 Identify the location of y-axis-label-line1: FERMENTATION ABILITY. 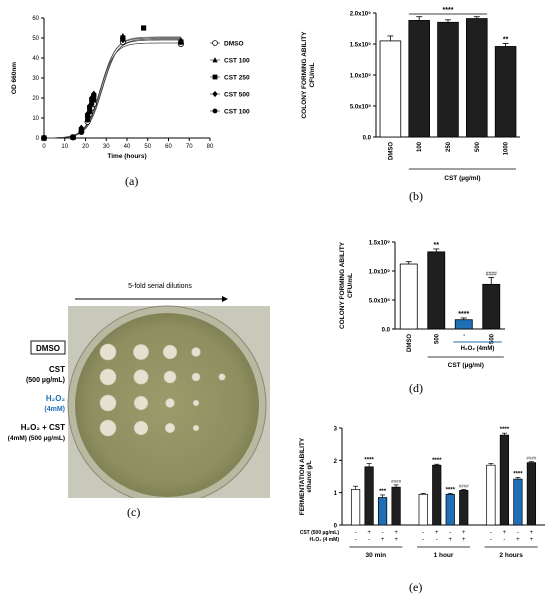
(302, 476).